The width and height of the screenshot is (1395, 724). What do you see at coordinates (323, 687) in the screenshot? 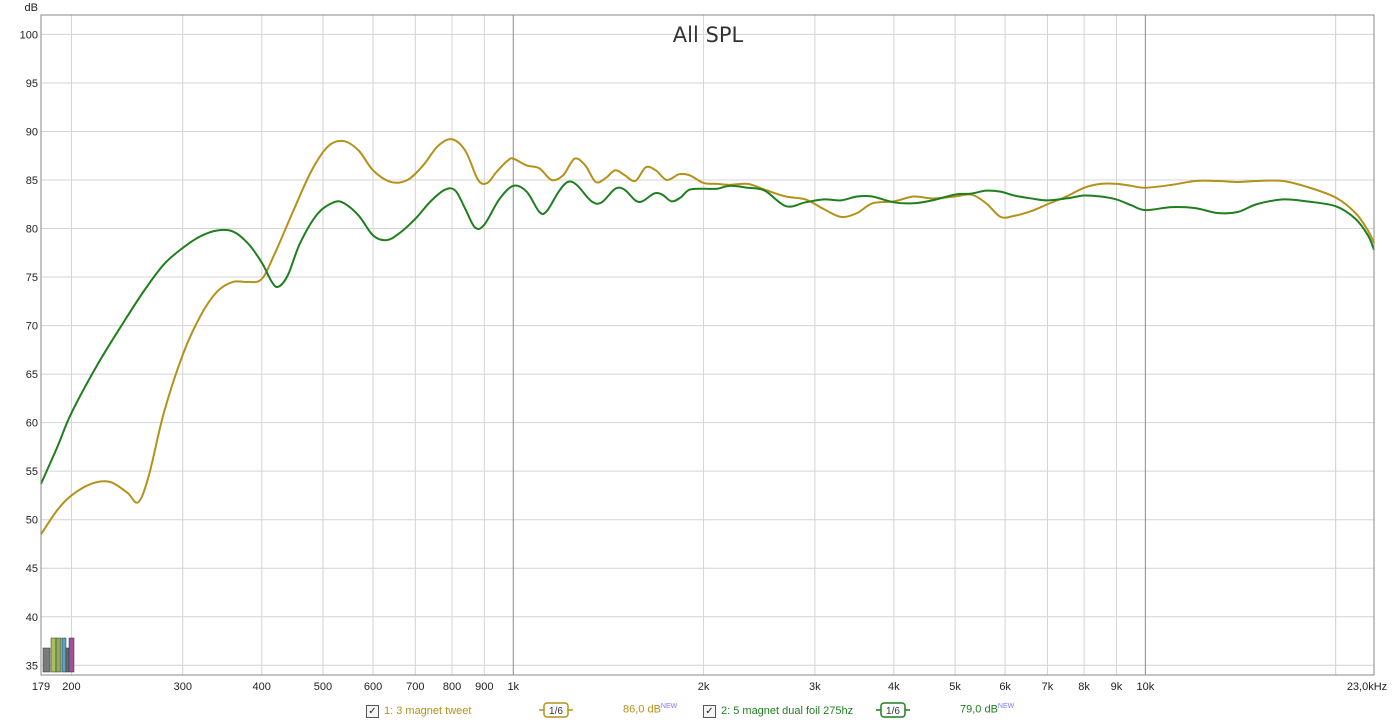
I see `x-tick-label: 500` at bounding box center [323, 687].